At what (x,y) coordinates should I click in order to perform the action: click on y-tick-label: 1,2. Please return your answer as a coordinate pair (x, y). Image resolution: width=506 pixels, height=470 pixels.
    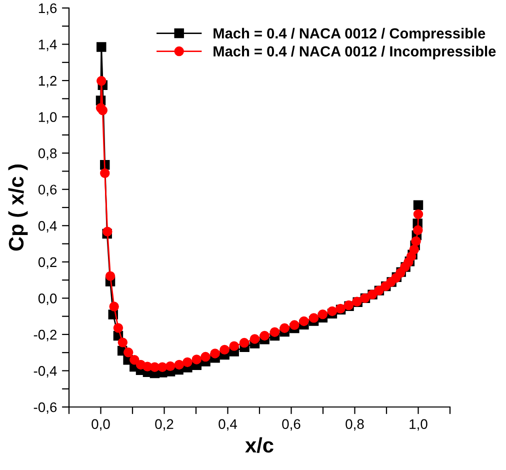
    Looking at the image, I should click on (47, 82).